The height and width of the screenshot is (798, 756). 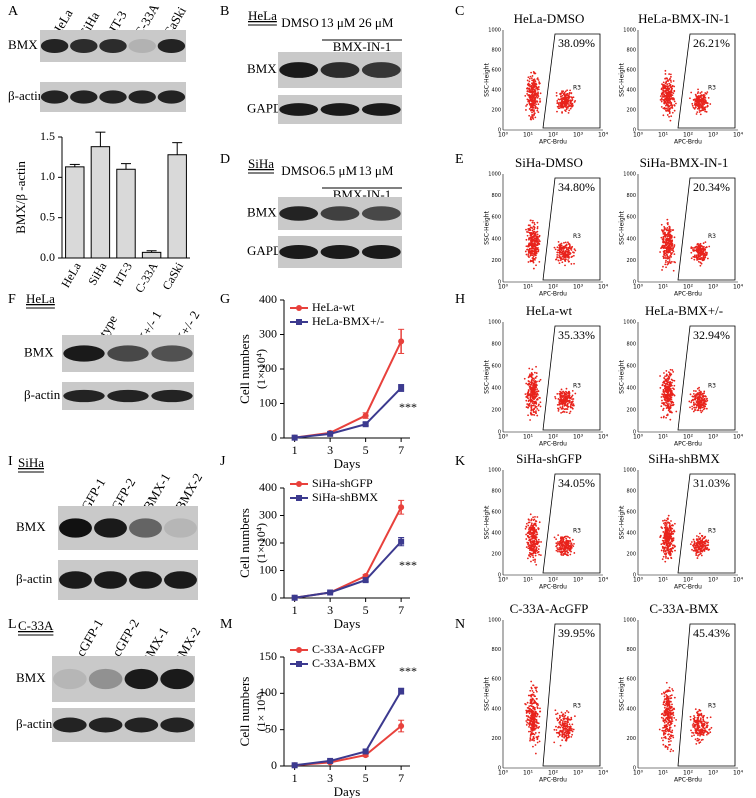 What do you see at coordinates (338, 170) in the screenshot?
I see `lane-label: 6.5 μM` at bounding box center [338, 170].